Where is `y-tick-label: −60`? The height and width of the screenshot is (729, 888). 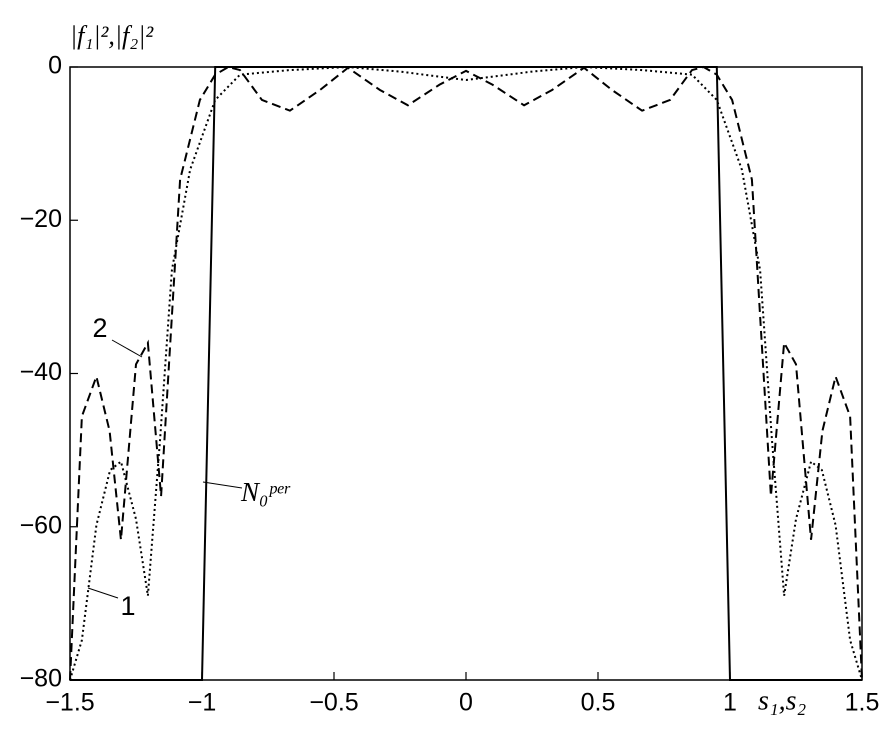
y-tick-label: −60 is located at coordinates (41, 525).